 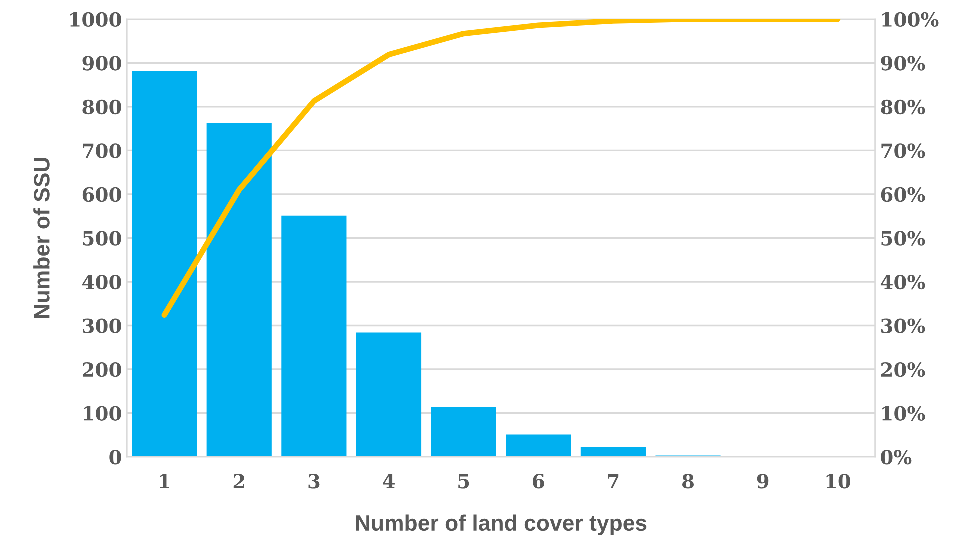 I want to click on y-tick-label: 400, so click(x=102, y=282).